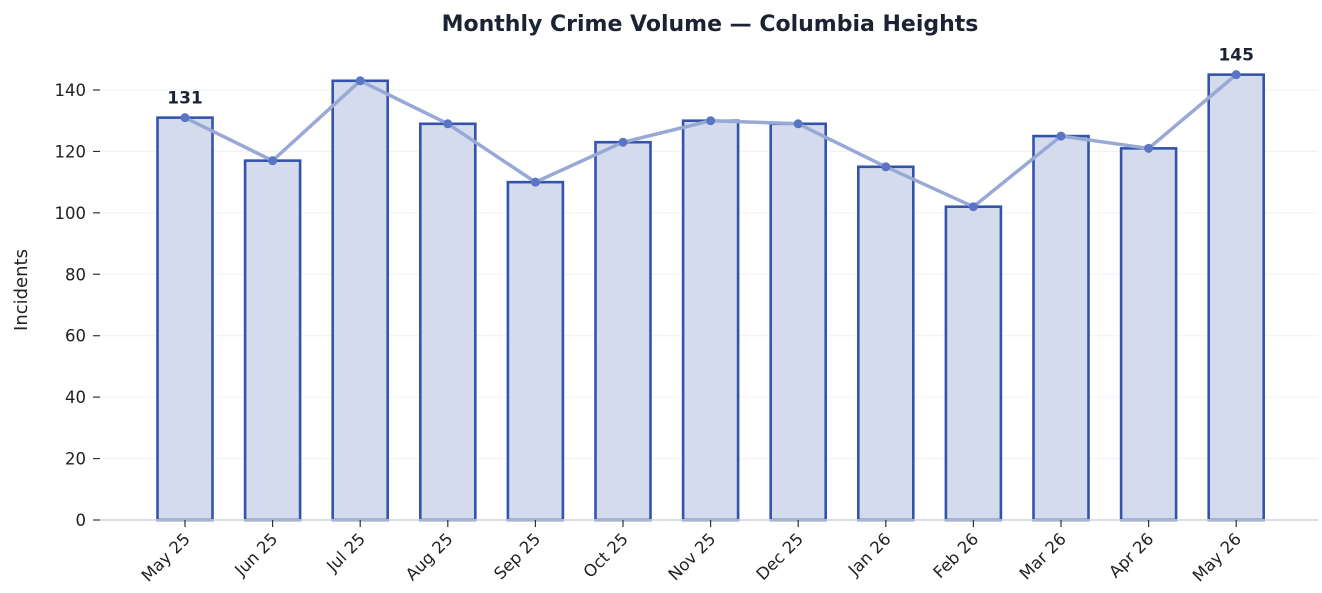 This screenshot has height=593, width=1322. Describe the element at coordinates (71, 213) in the screenshot. I see `y-tick-label: 100` at that location.